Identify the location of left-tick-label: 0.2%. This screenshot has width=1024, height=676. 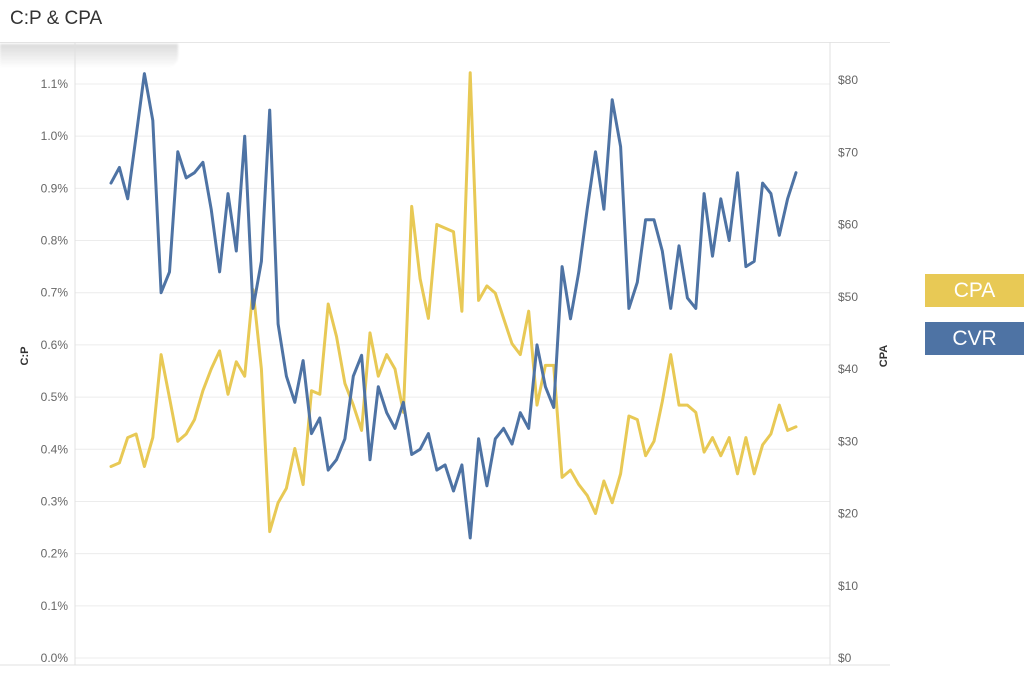
(55, 554).